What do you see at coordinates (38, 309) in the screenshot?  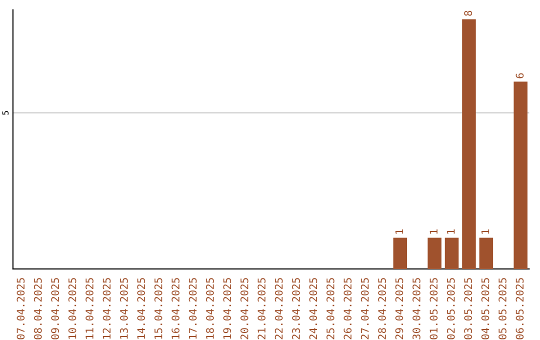 I see `x-tick-label: 08.04.2025` at bounding box center [38, 309].